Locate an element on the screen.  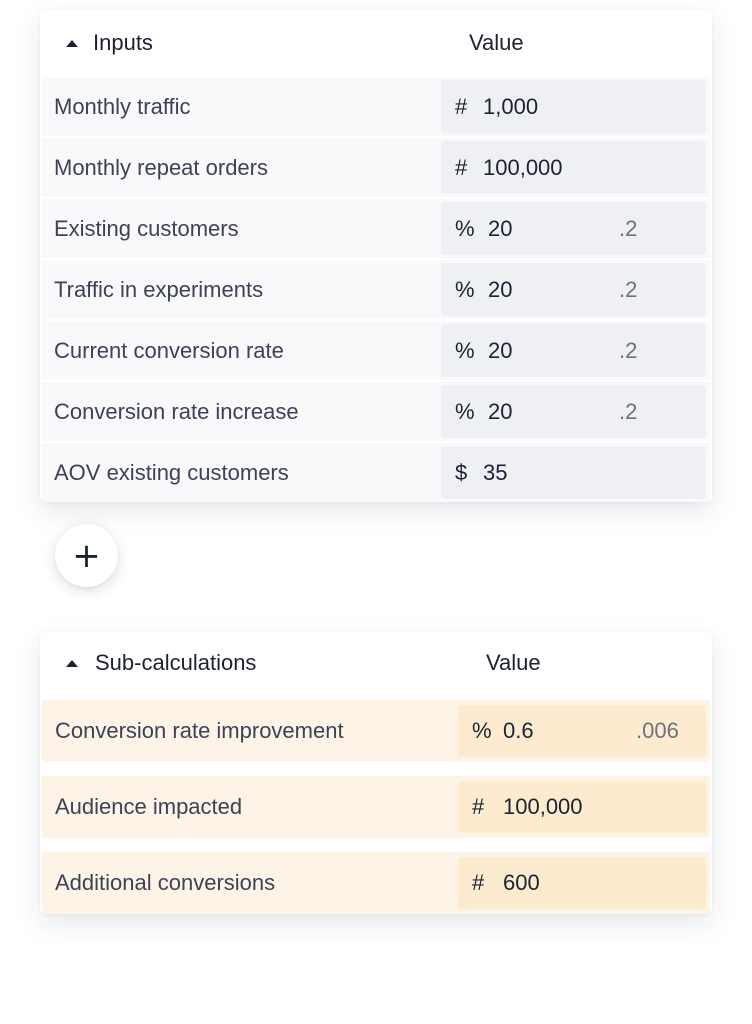
subcalc-label: Additional conversions is located at coordinates (165, 882).